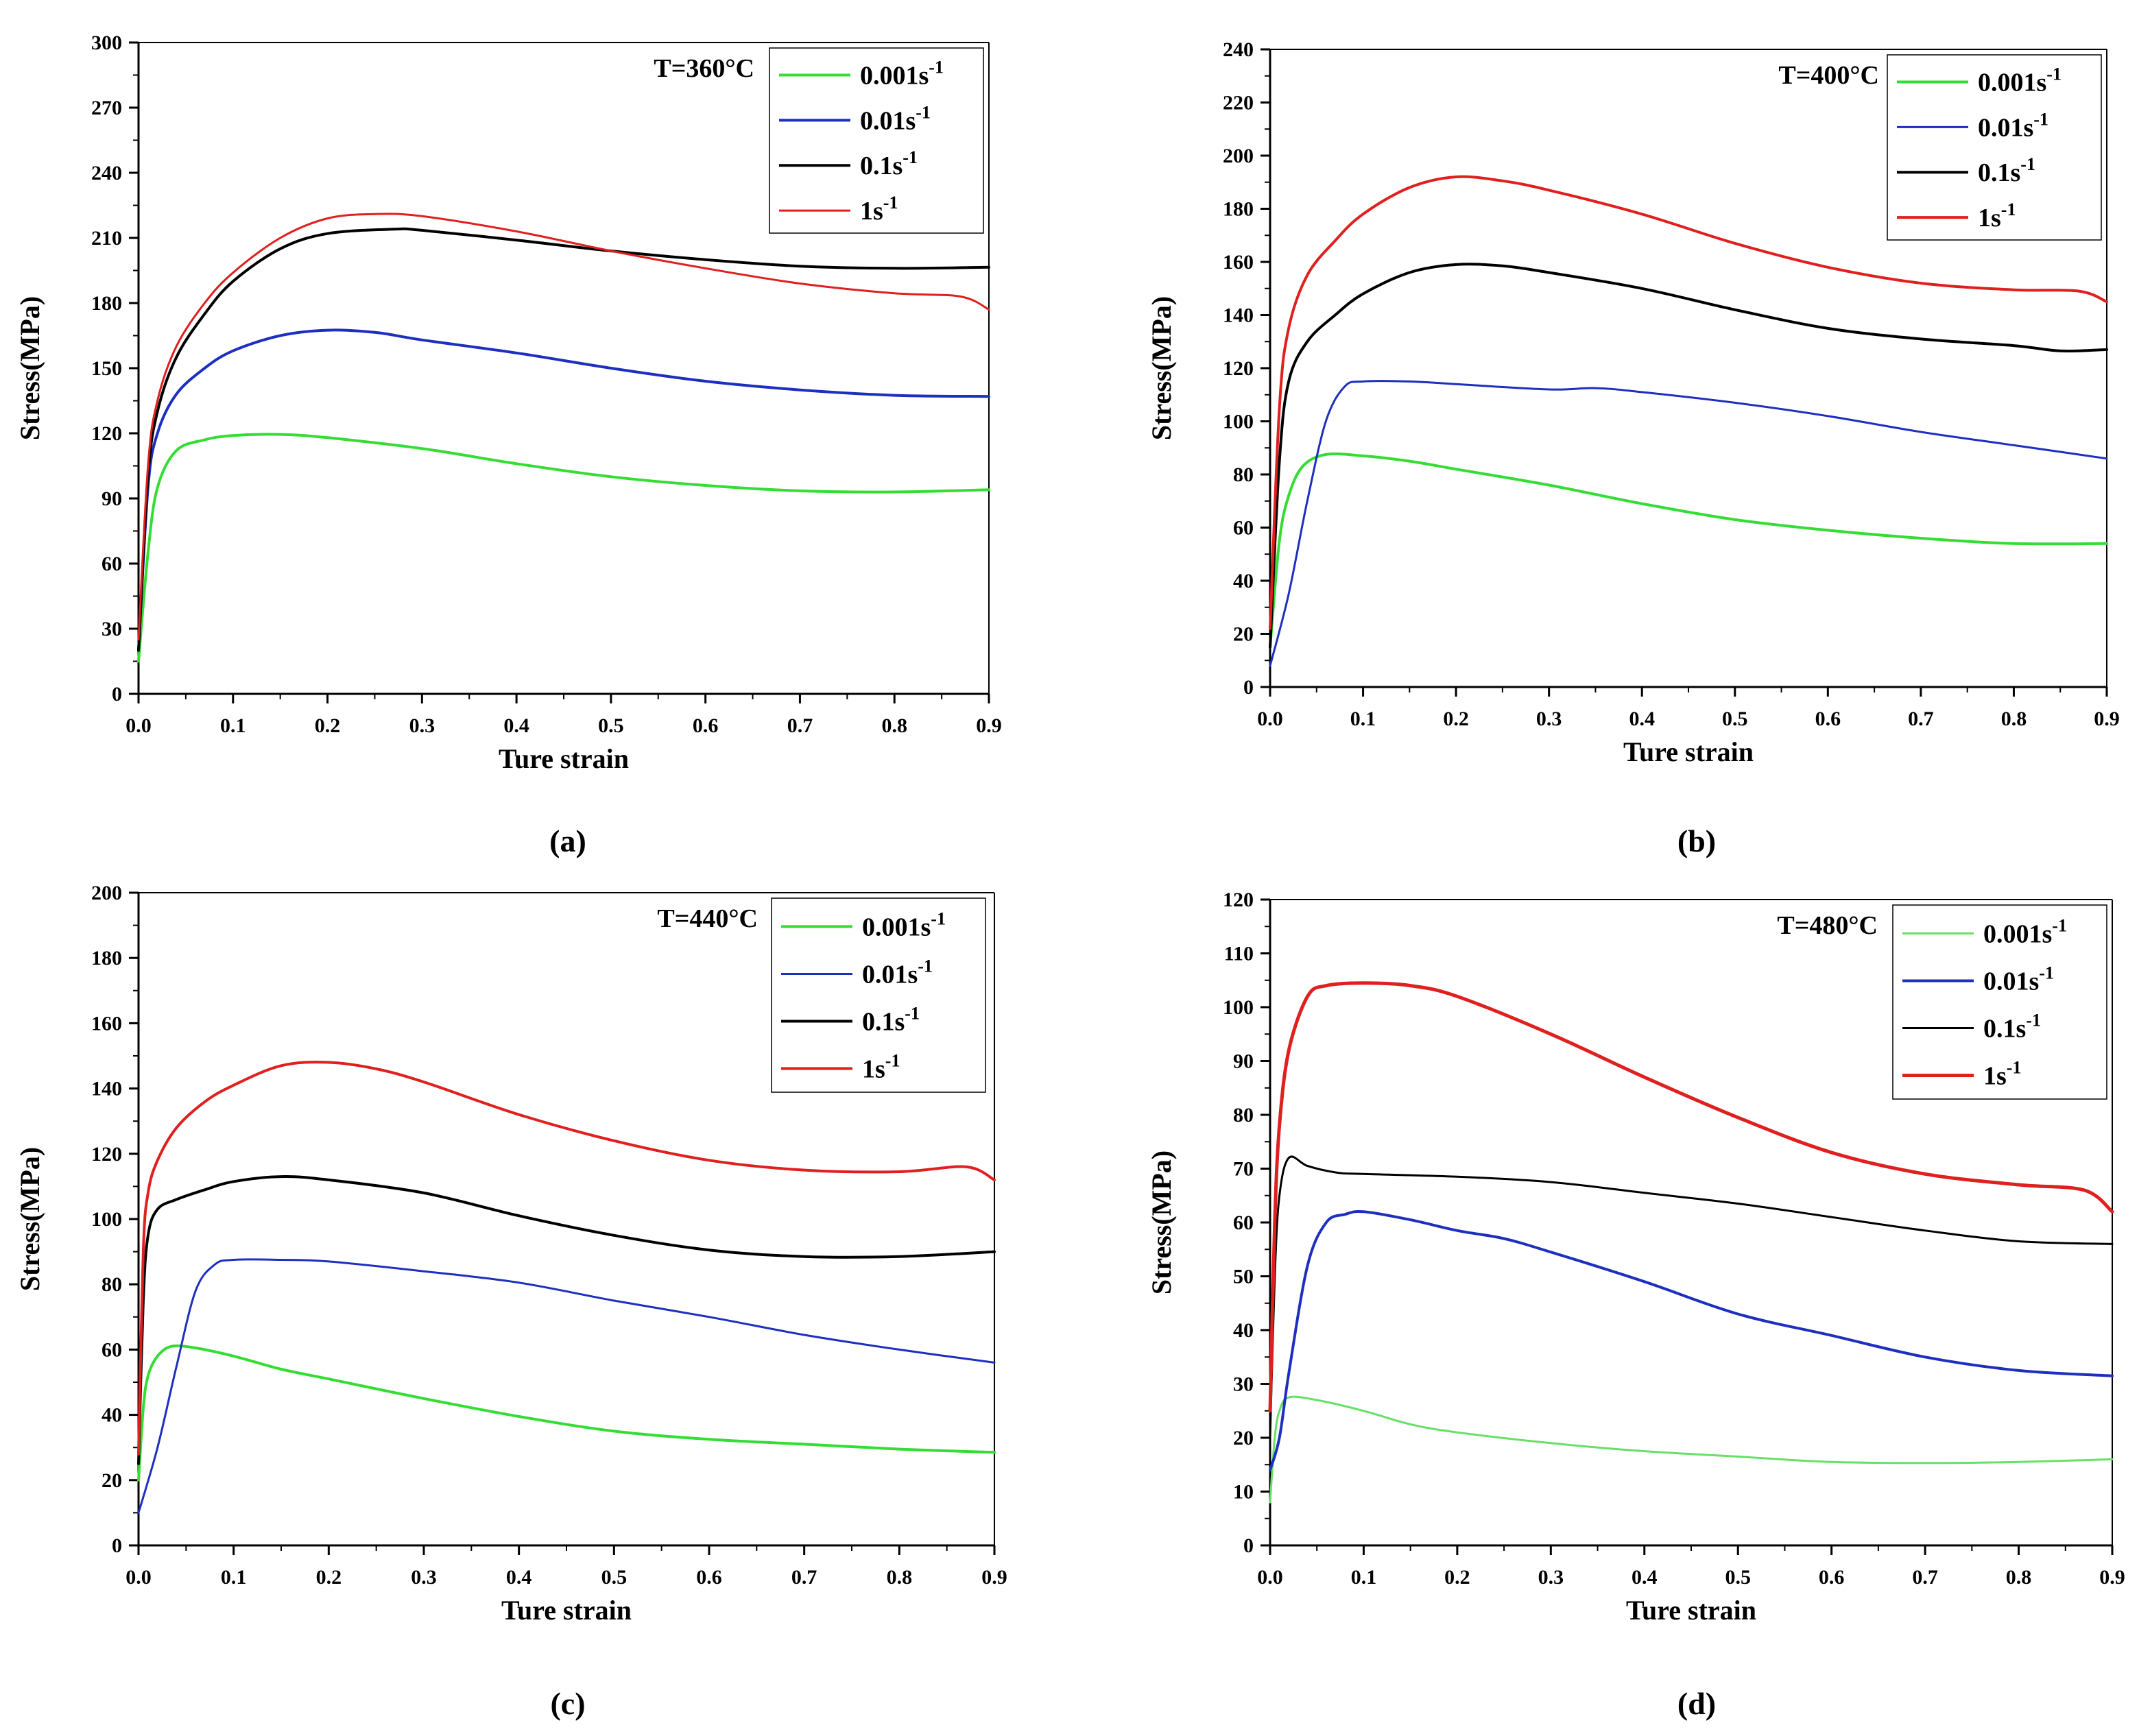  I want to click on legend-label-2: 0.1s-1, so click(891, 1019).